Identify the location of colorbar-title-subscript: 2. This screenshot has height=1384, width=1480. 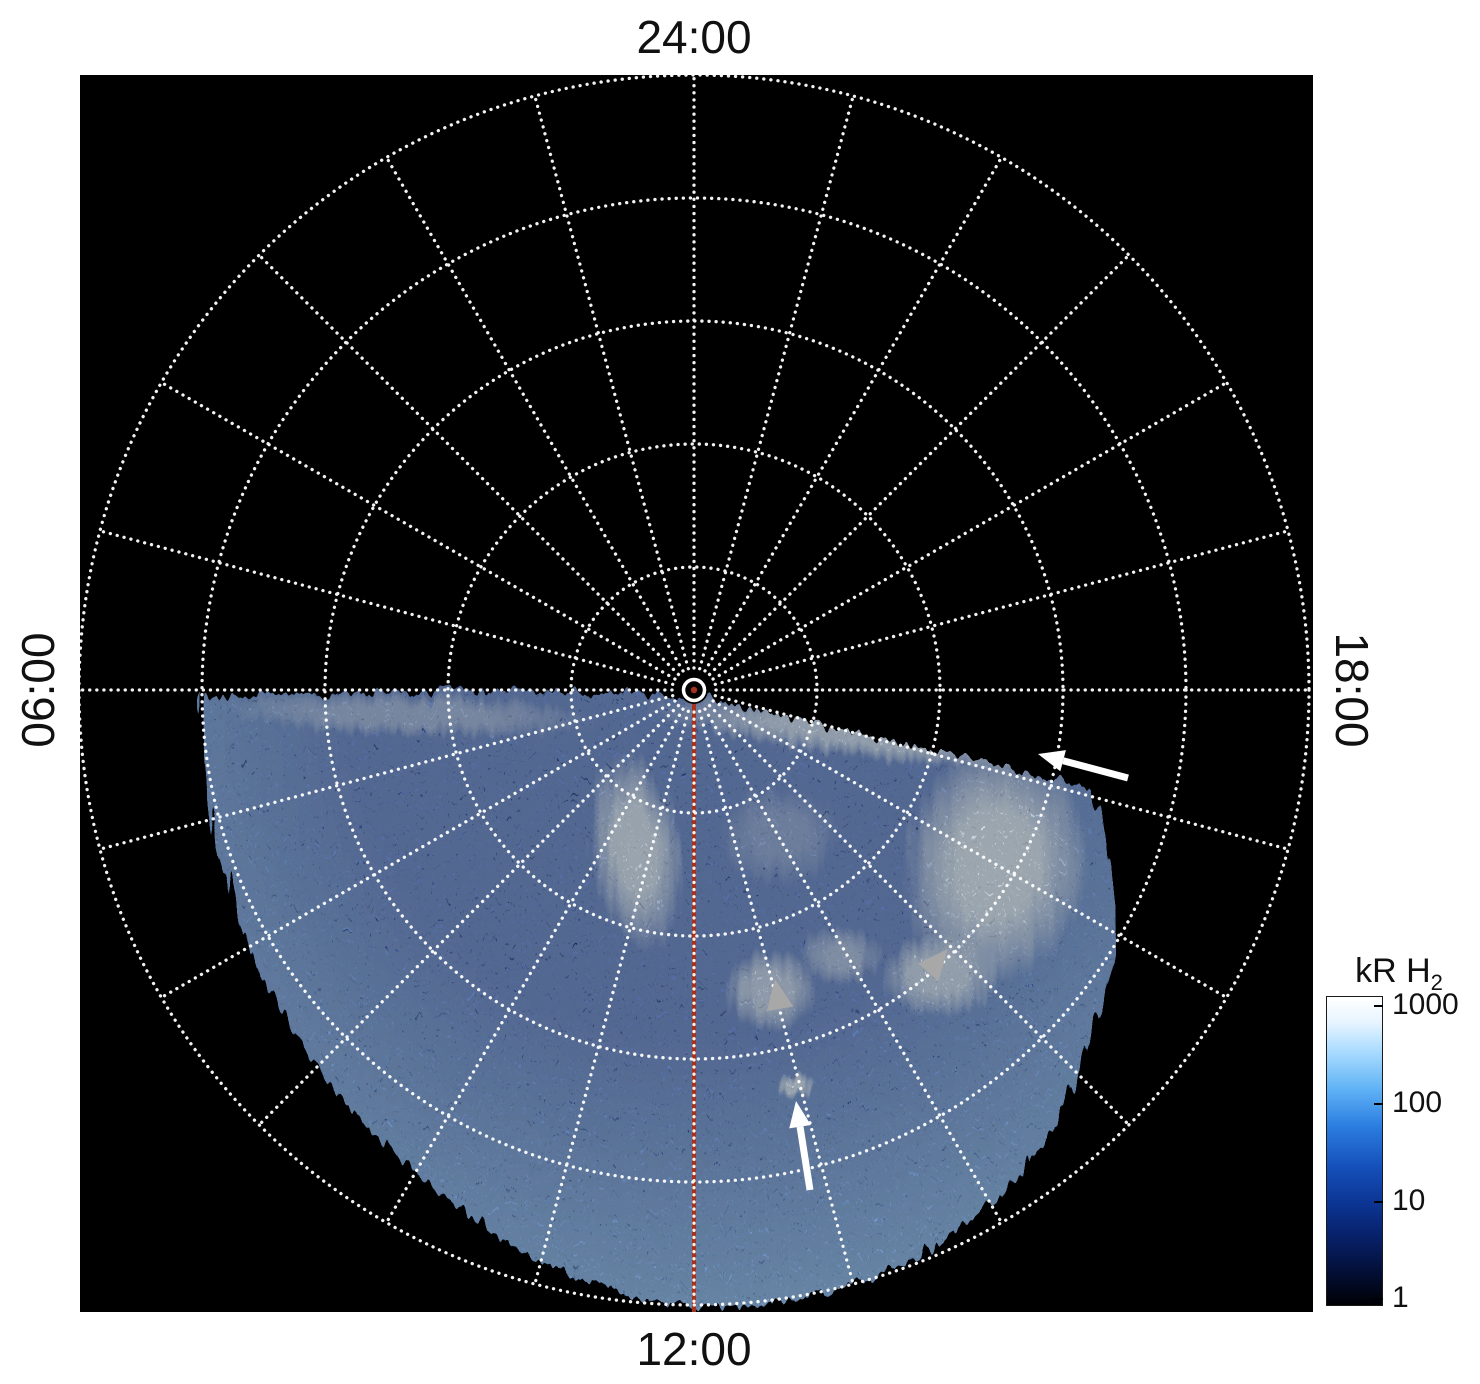
(1436, 982).